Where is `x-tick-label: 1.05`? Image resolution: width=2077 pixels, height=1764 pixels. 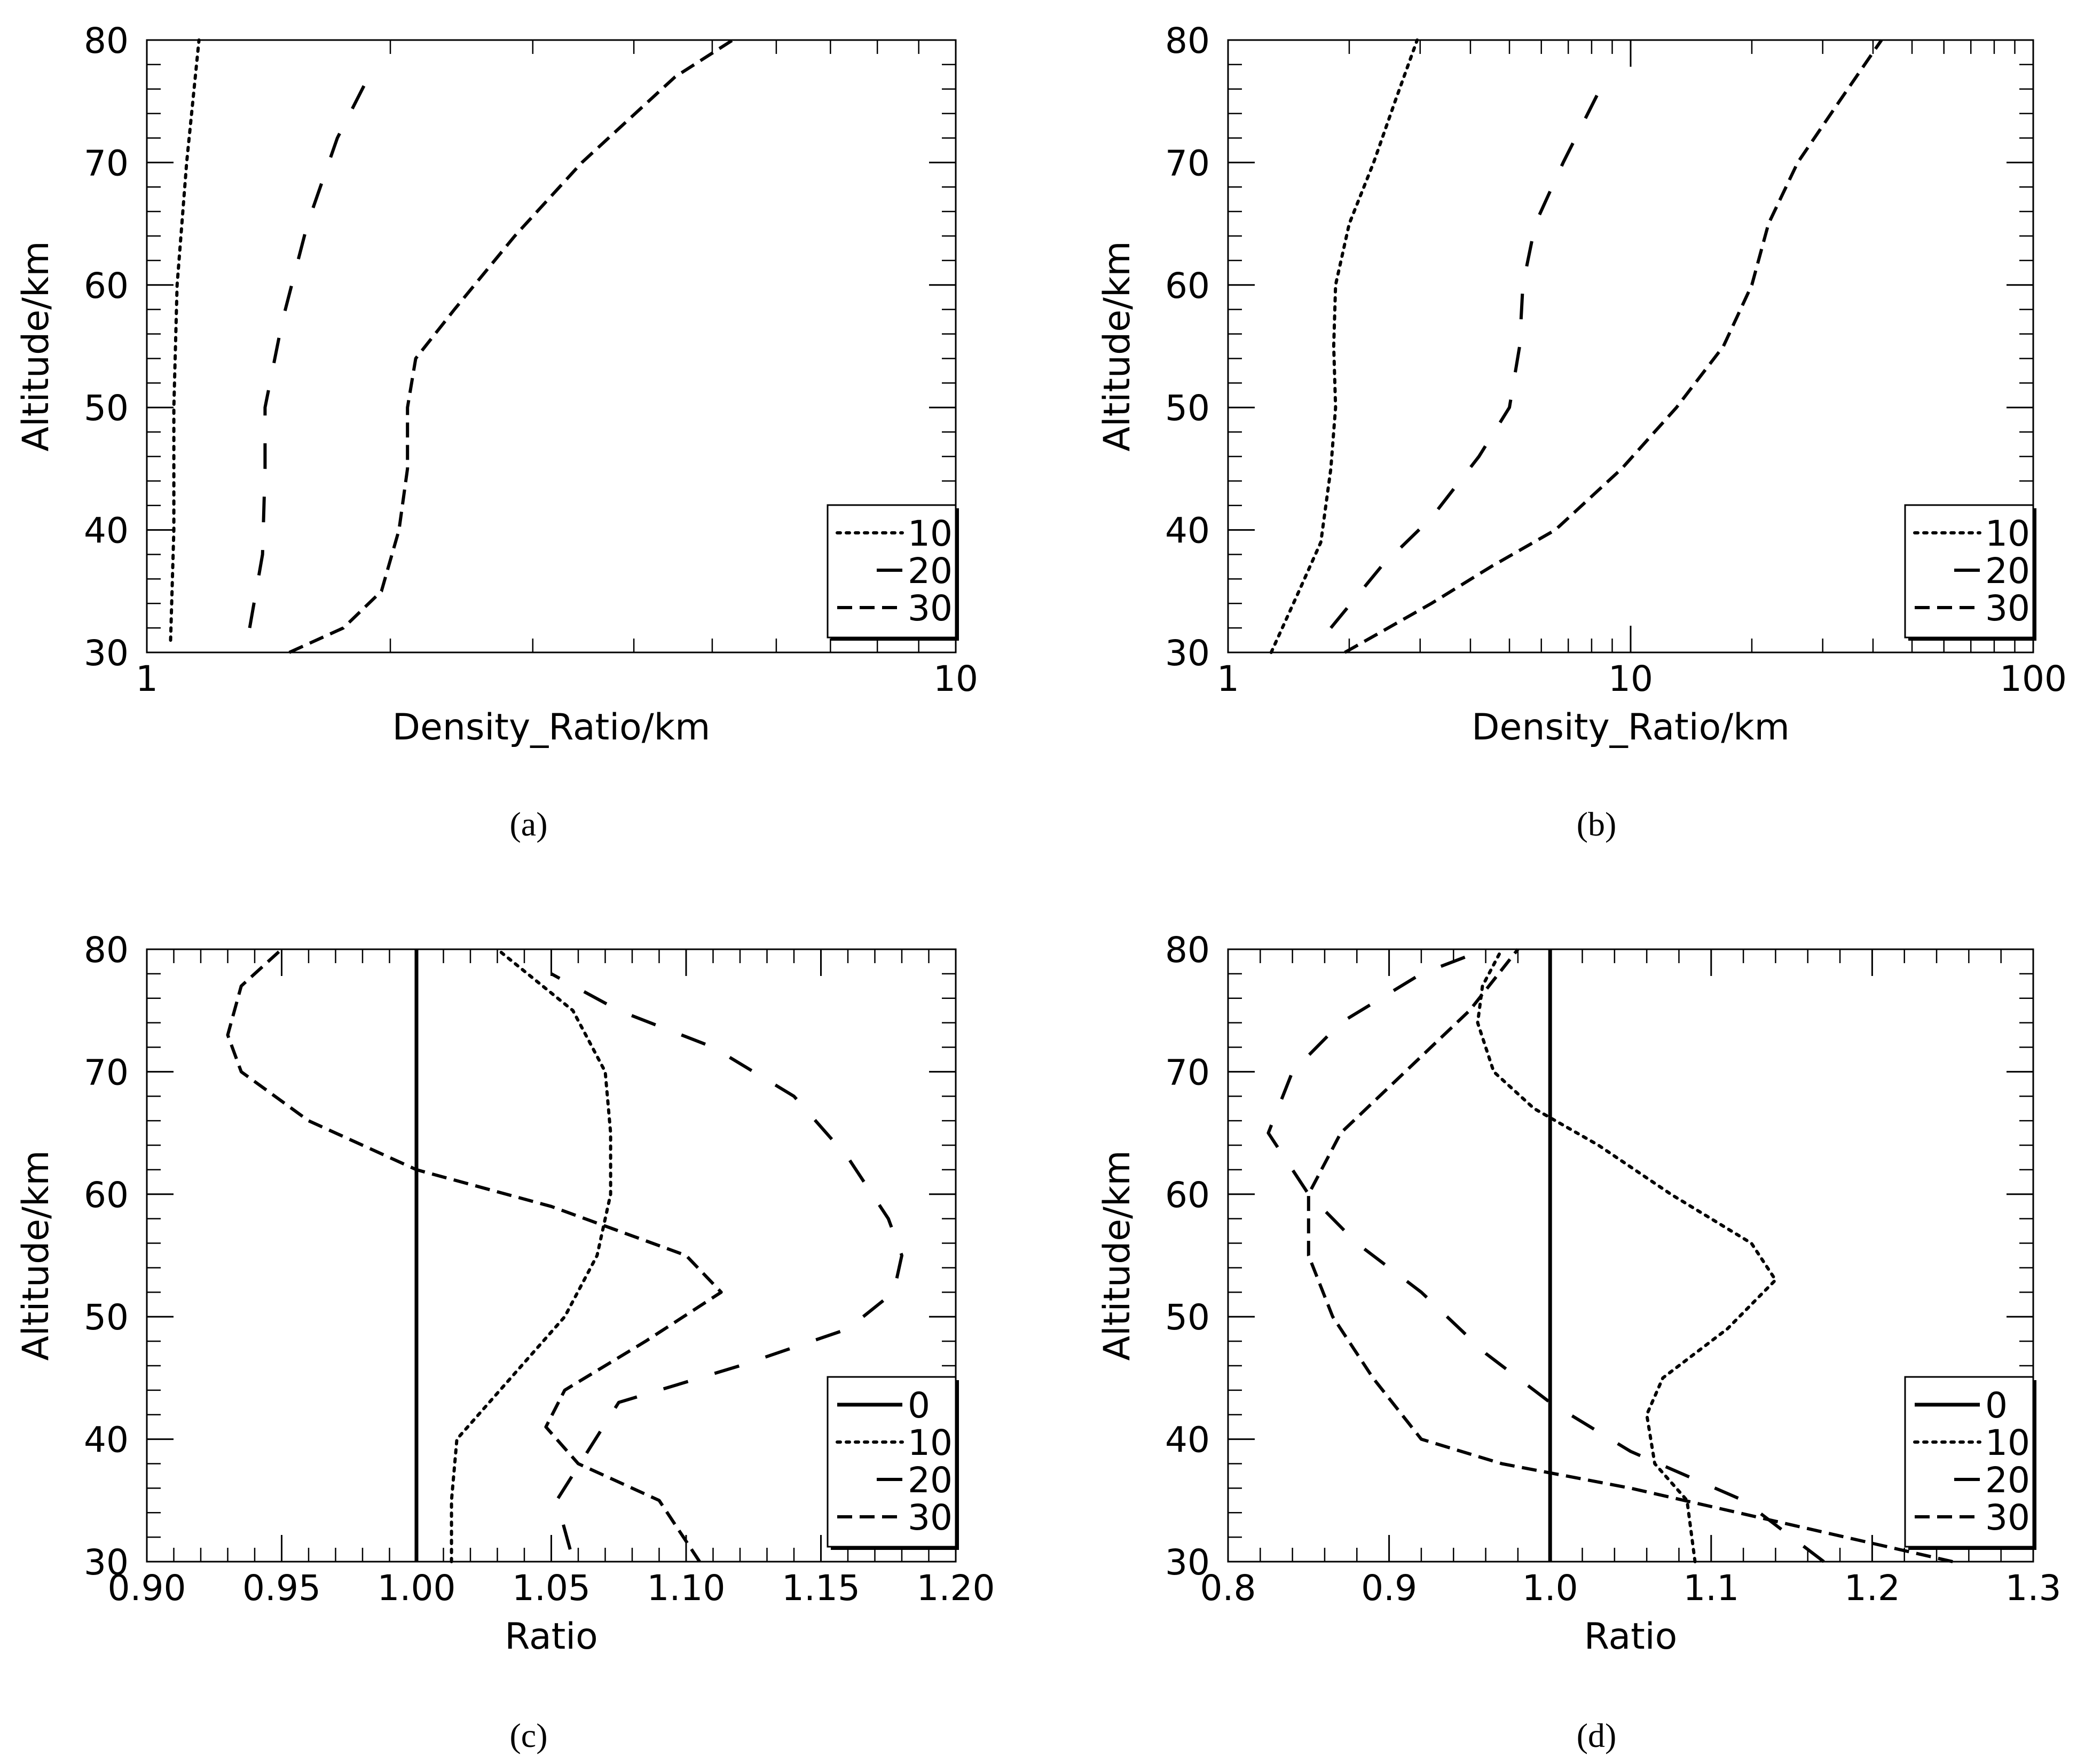
x-tick-label: 1.05 is located at coordinates (551, 1588).